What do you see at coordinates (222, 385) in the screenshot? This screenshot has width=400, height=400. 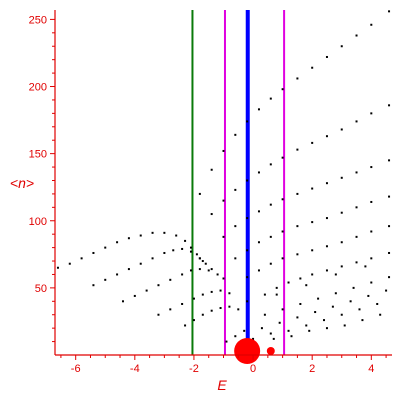 I see `x-axis-title: E` at bounding box center [222, 385].